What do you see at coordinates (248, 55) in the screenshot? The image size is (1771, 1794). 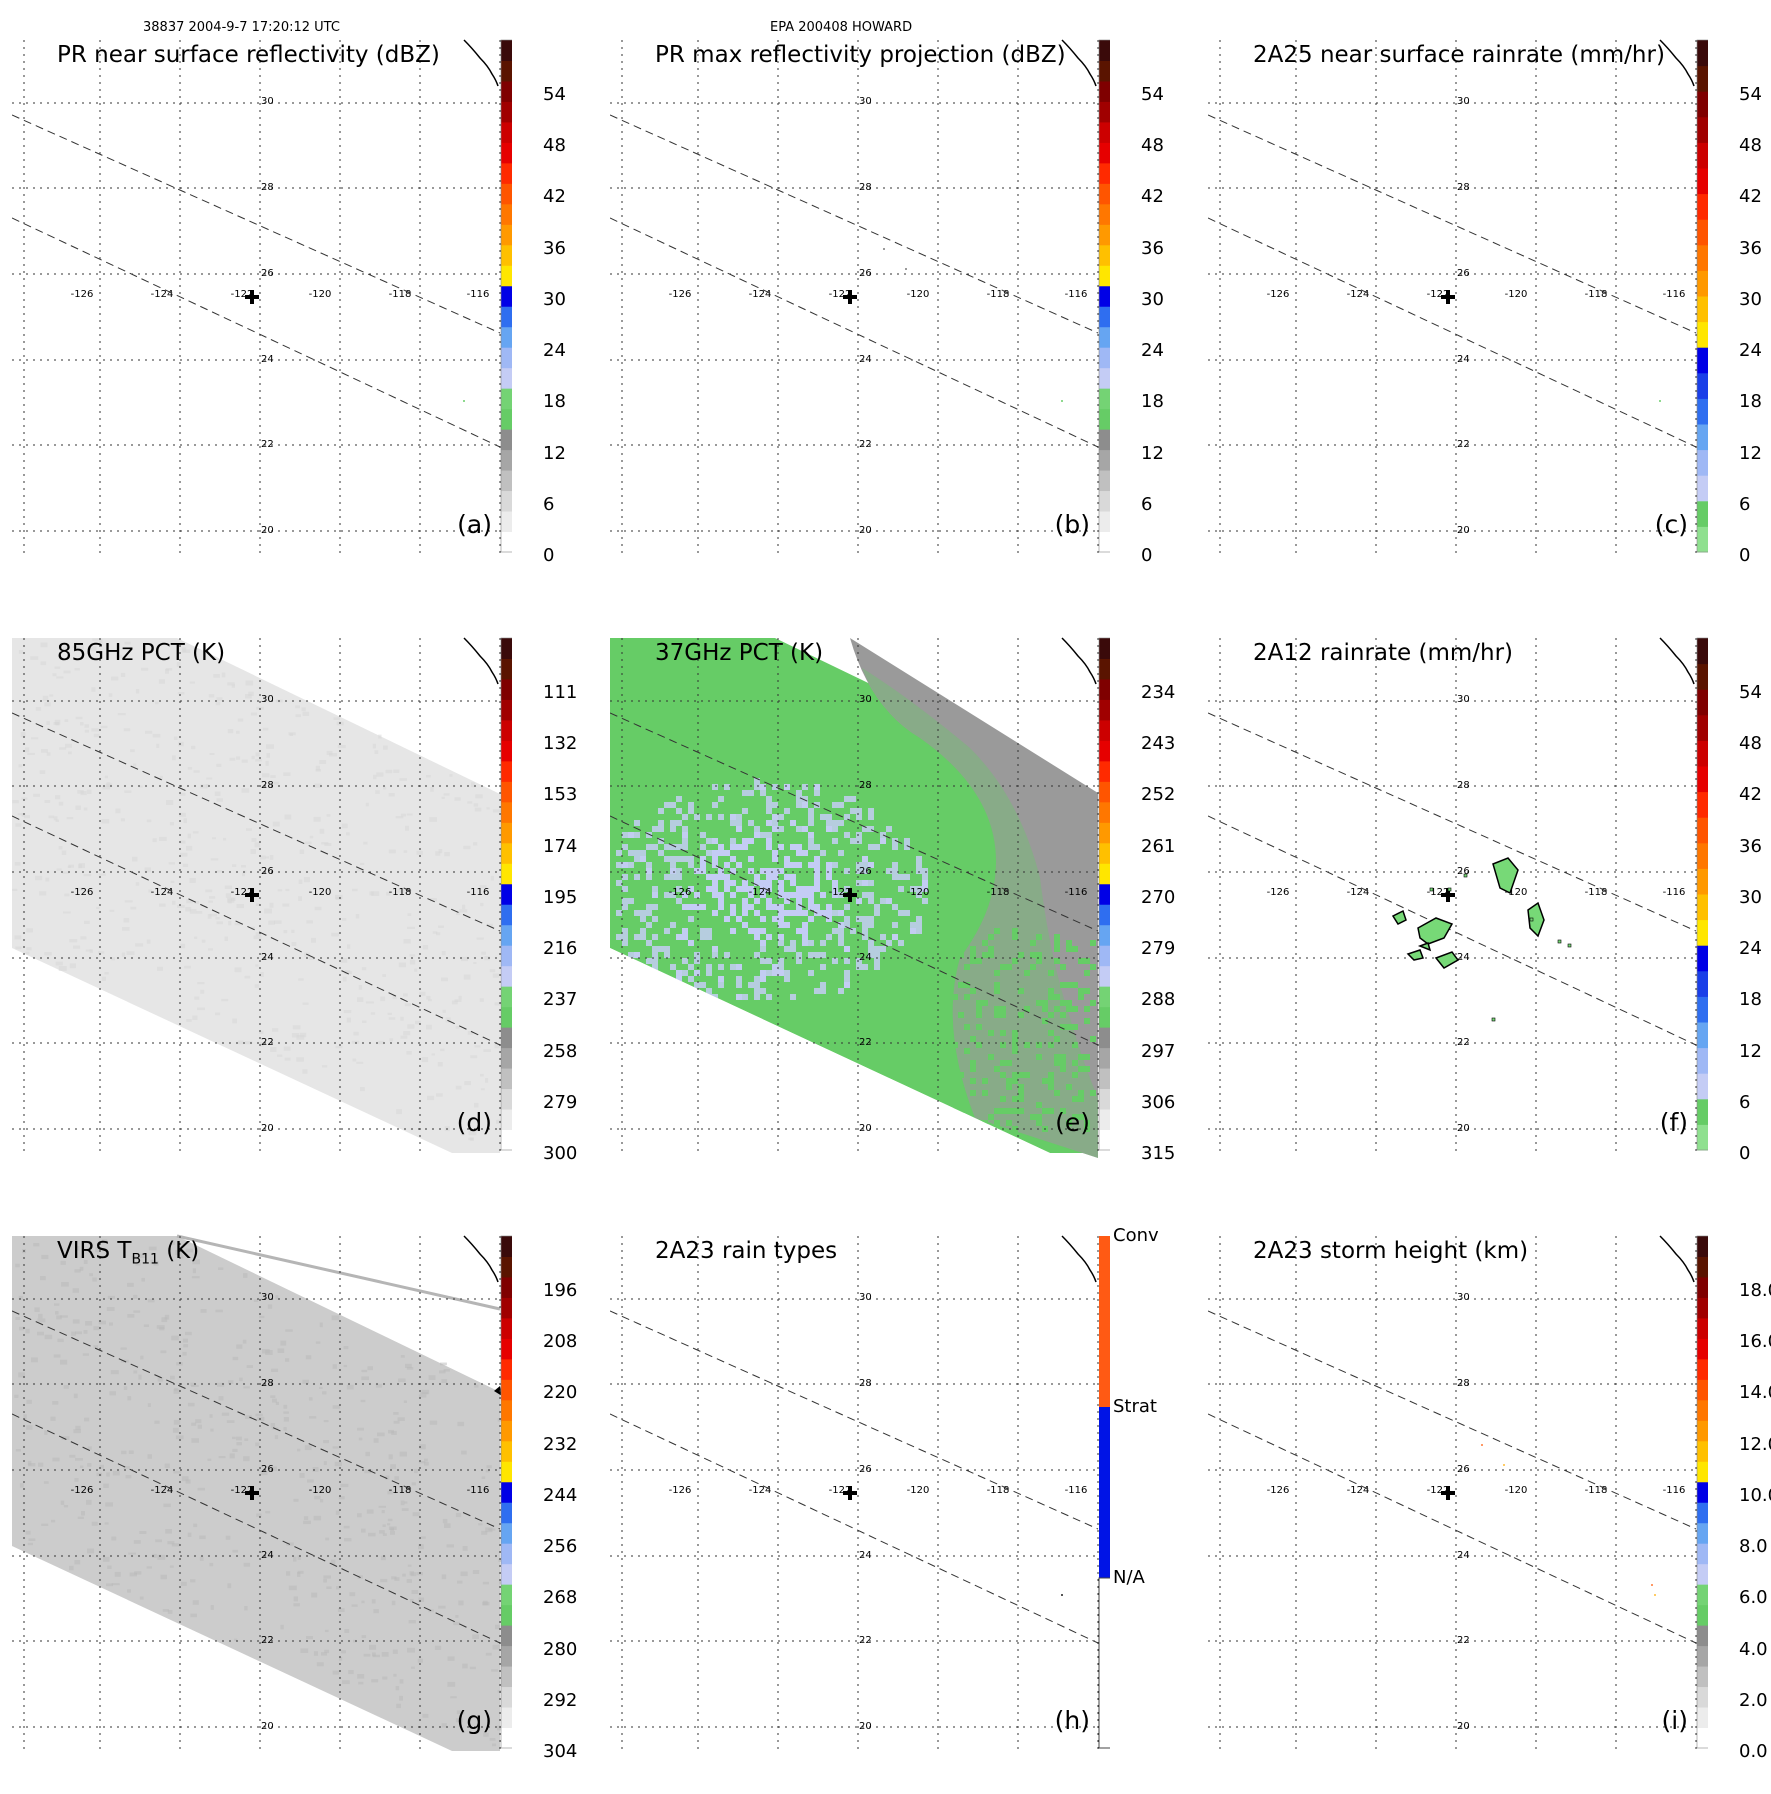 I see `panel-title: PR near surface reflectivity (dBZ)` at bounding box center [248, 55].